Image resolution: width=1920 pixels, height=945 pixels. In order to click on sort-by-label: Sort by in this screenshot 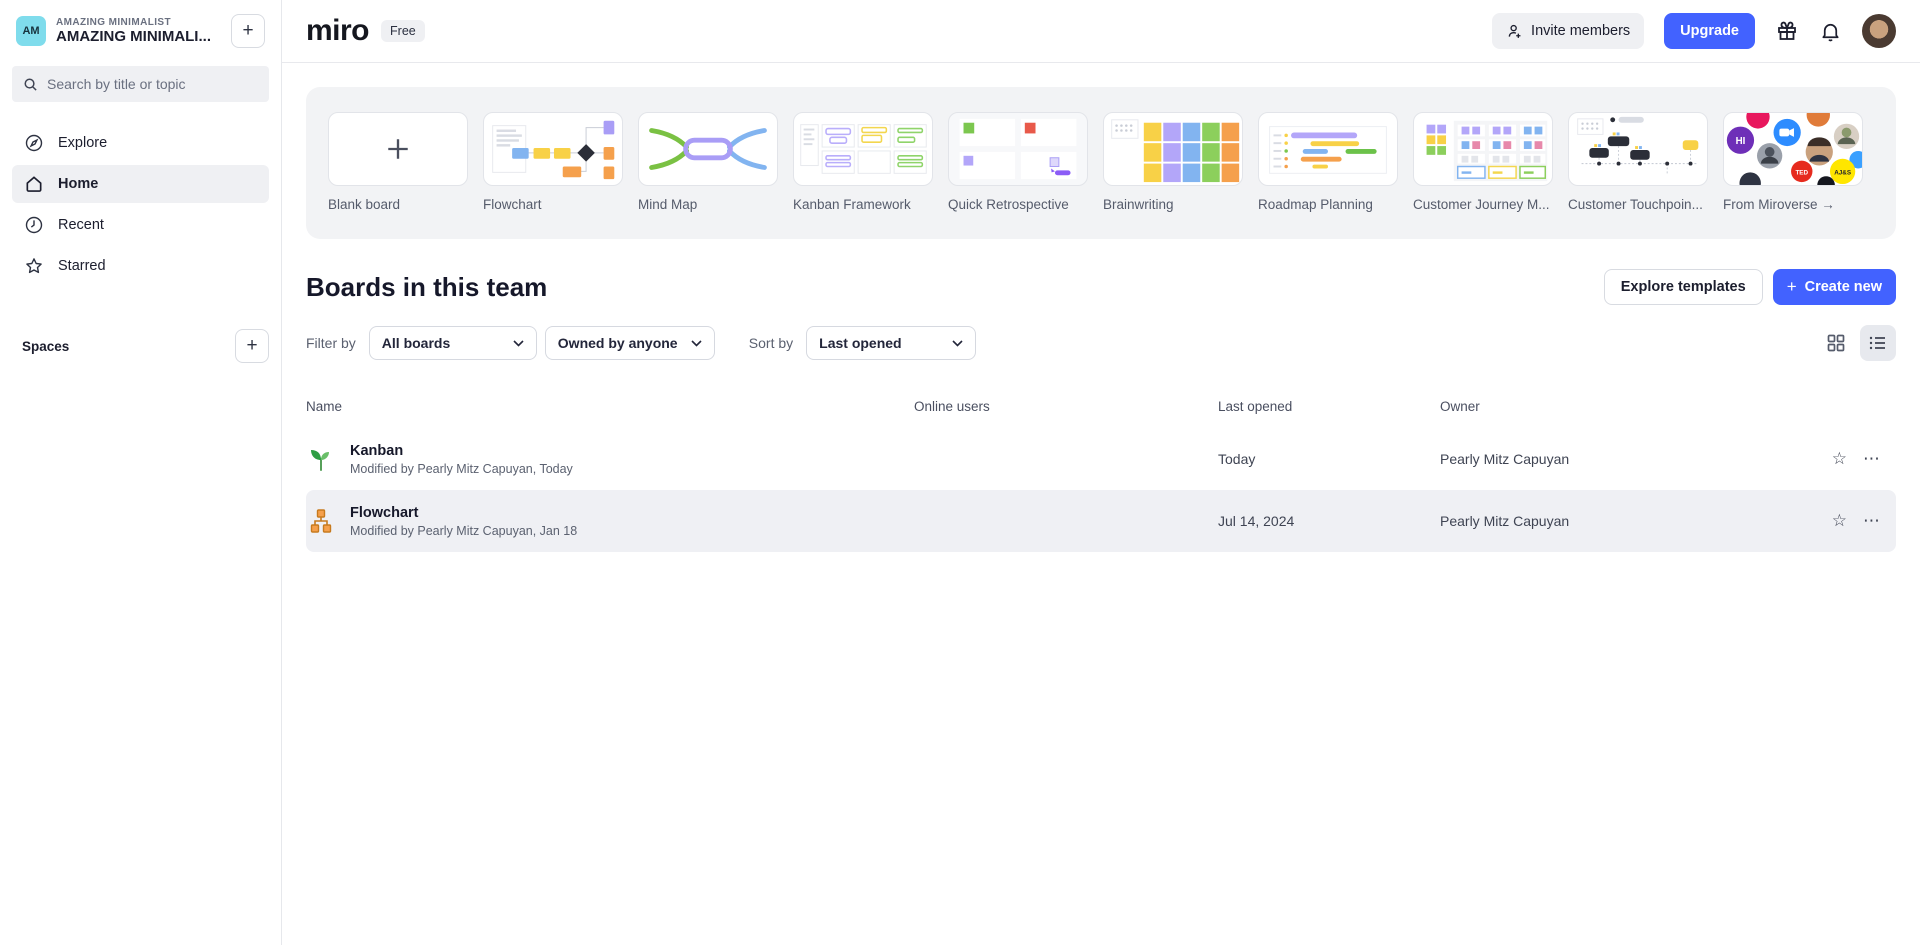, I will do `click(771, 343)`.